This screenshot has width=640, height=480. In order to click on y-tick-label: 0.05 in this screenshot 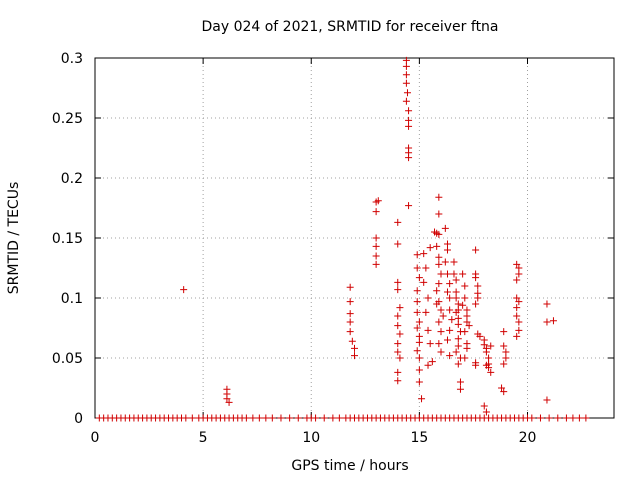, I will do `click(67, 359)`.